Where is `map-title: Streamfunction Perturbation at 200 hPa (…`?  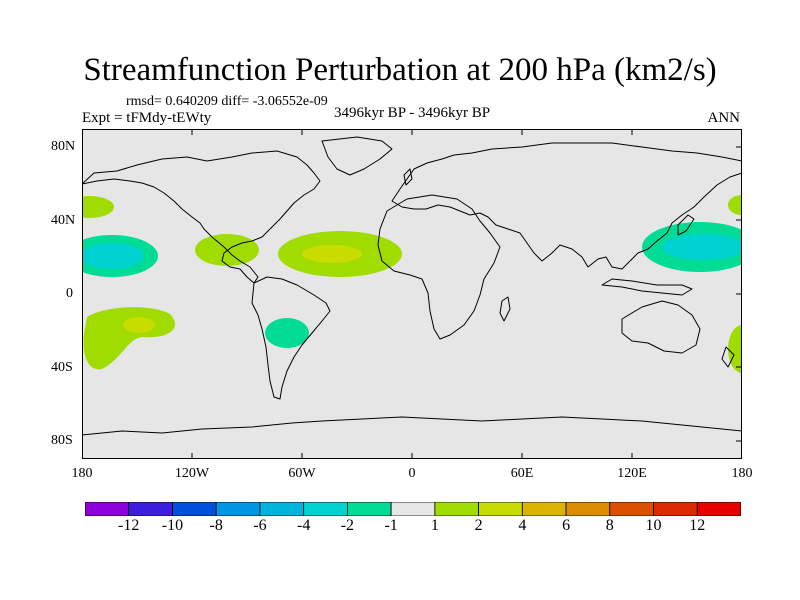
map-title: Streamfunction Perturbation at 200 hPa (… is located at coordinates (400, 70).